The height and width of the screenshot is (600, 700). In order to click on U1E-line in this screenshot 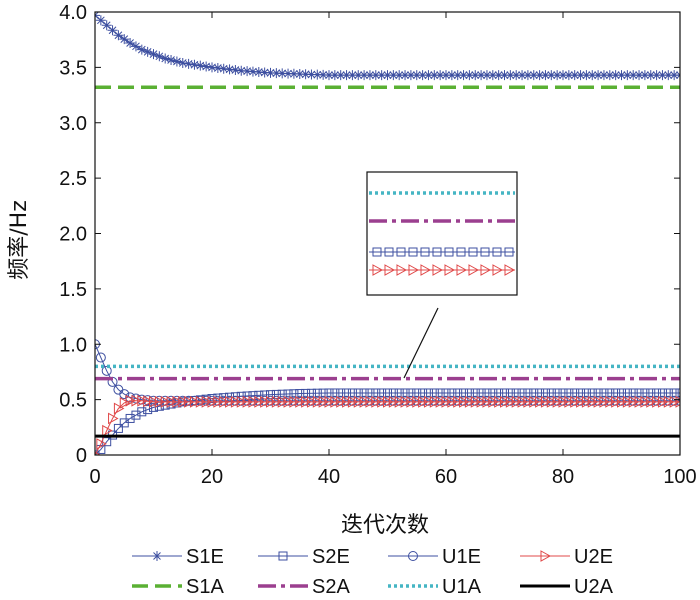, I will do `click(387, 373)`.